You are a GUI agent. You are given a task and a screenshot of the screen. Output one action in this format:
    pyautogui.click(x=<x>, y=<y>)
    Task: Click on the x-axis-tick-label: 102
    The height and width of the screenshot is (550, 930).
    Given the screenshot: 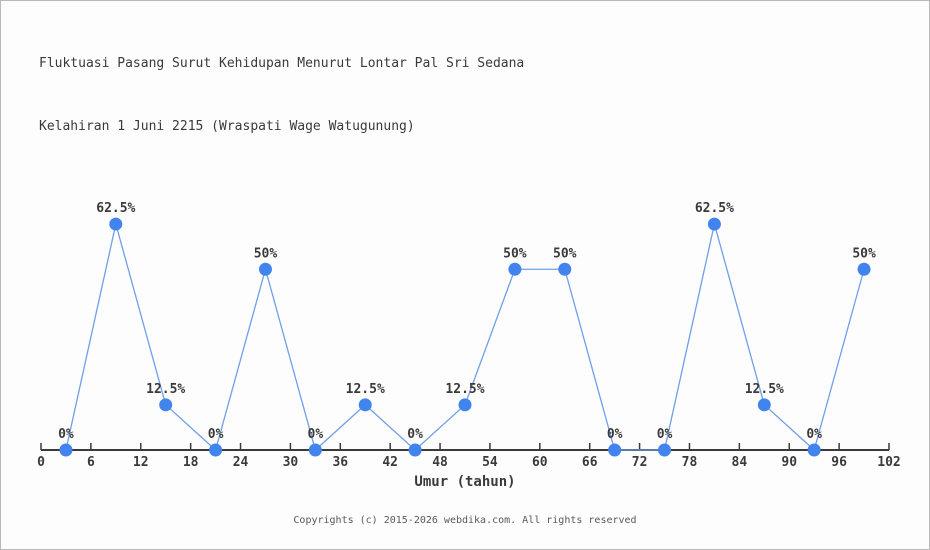 What is the action you would take?
    pyautogui.click(x=888, y=462)
    